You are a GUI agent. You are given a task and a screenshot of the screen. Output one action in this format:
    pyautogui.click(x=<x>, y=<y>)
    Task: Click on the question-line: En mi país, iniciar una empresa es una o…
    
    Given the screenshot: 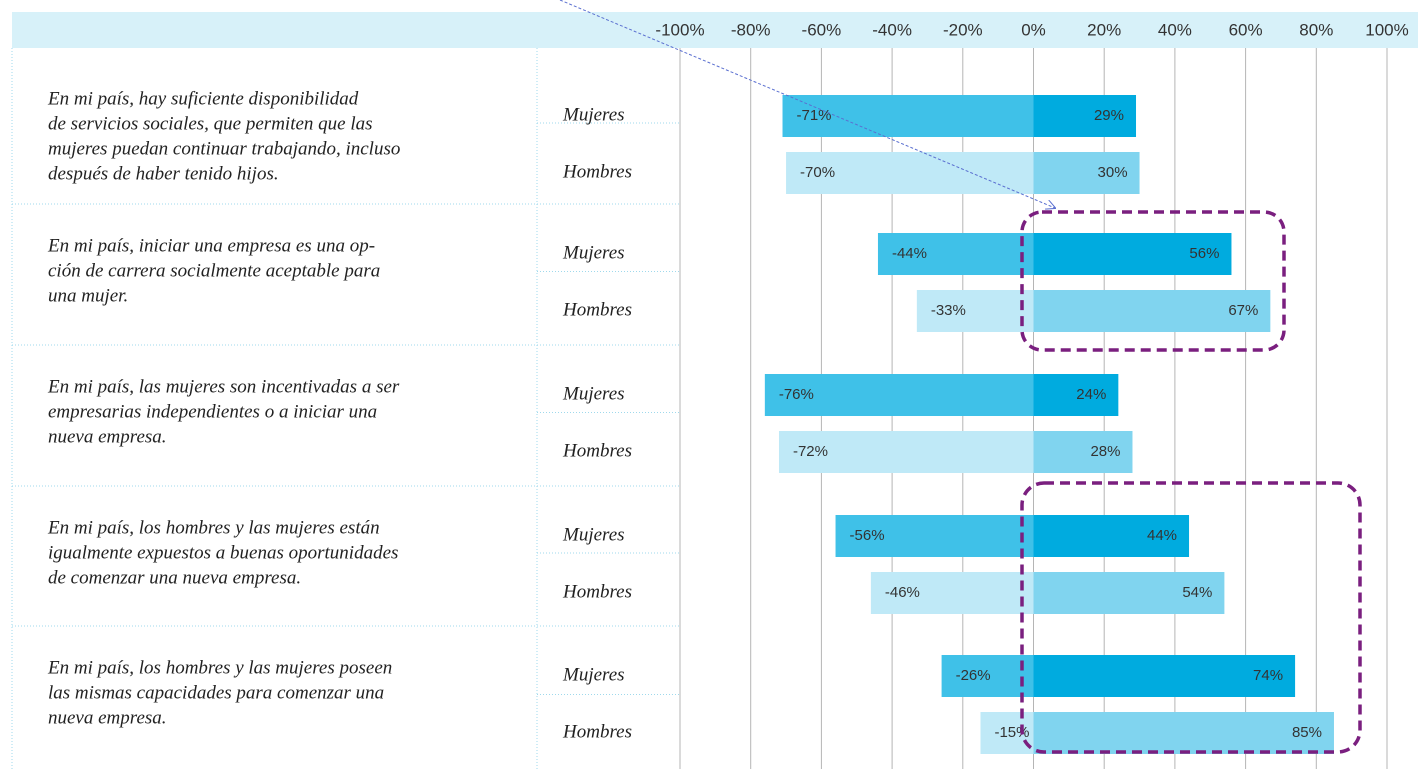 What is the action you would take?
    pyautogui.click(x=211, y=245)
    